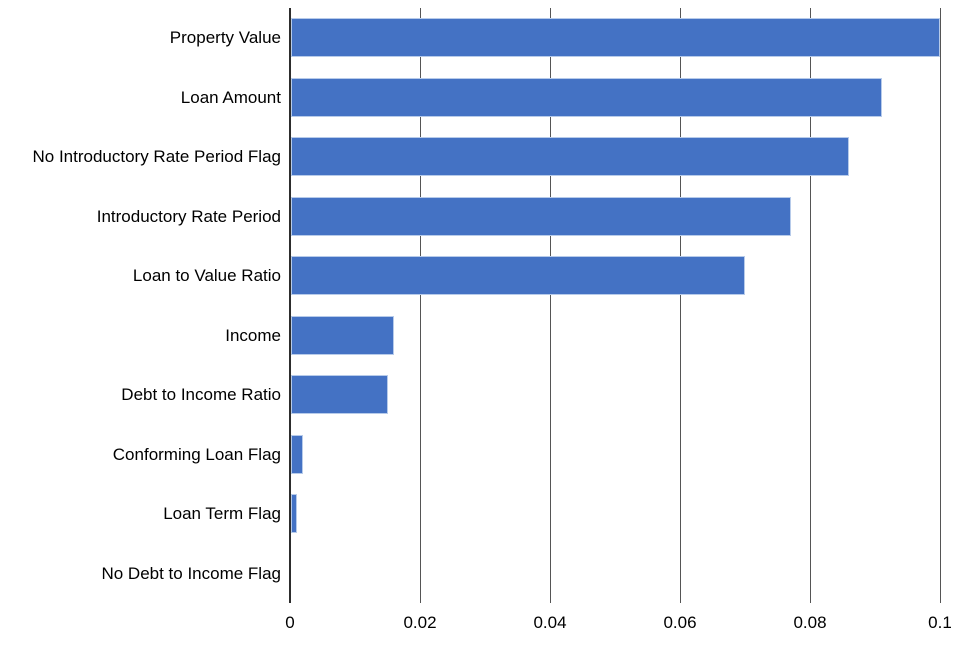  Describe the element at coordinates (615, 37) in the screenshot. I see `bar-property-value` at that location.